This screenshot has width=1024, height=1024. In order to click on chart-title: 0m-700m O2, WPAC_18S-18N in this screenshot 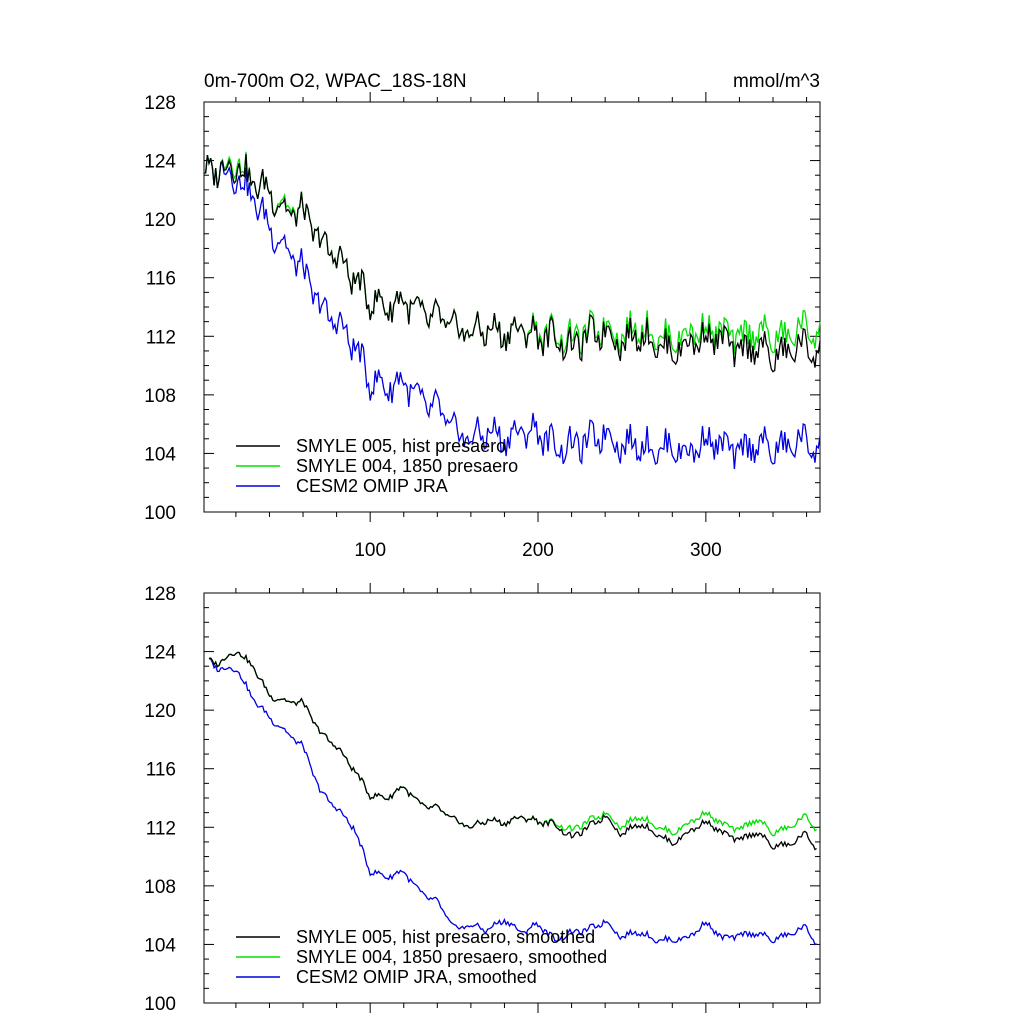, I will do `click(335, 81)`.